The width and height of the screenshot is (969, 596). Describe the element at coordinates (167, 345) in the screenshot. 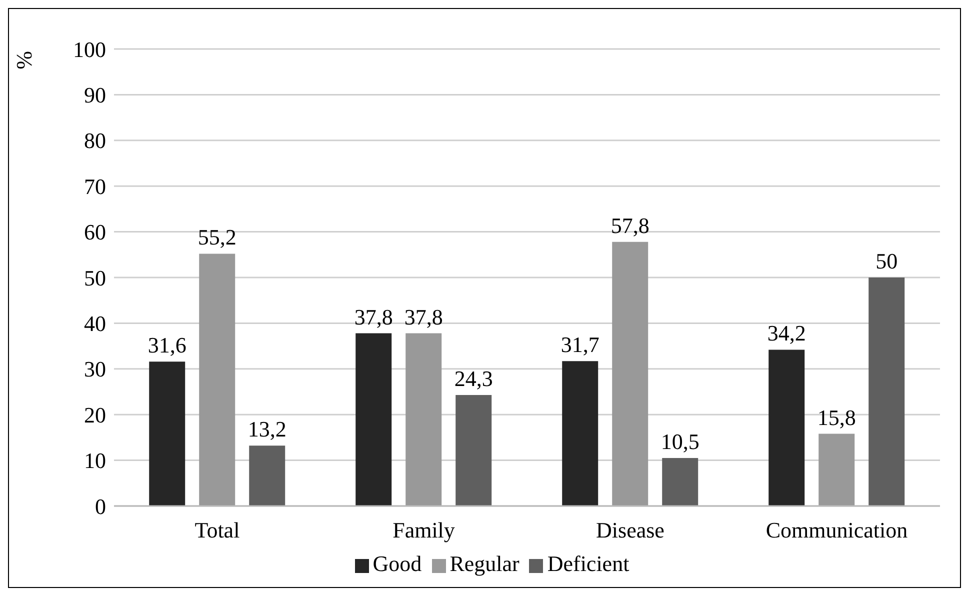

I see `data-label: 31,6` at that location.